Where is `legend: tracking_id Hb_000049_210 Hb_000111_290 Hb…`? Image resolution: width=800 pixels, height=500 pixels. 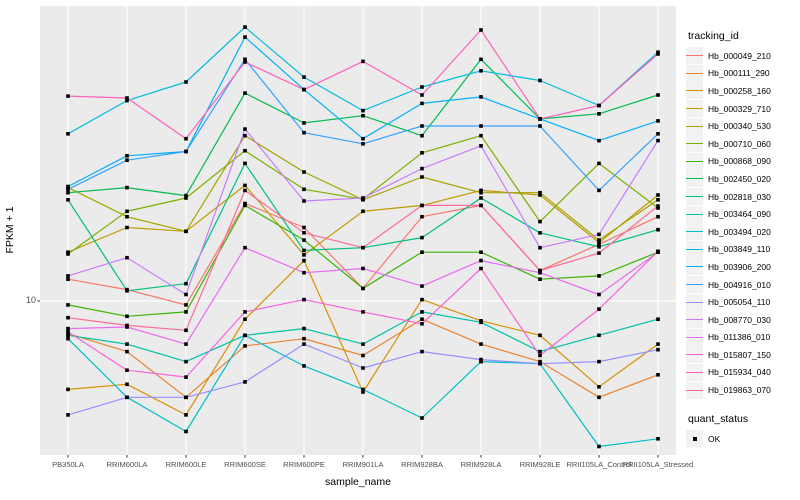 legend: tracking_id Hb_000049_210 Hb_000111_290 Hb… is located at coordinates (742, 239).